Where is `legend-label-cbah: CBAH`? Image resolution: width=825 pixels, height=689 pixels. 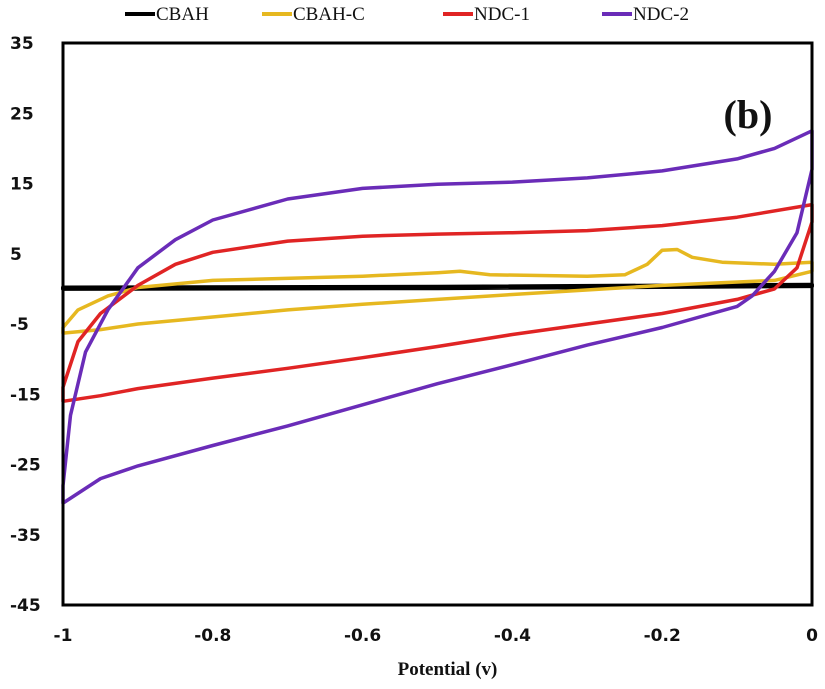
legend-label-cbah: CBAH is located at coordinates (182, 14).